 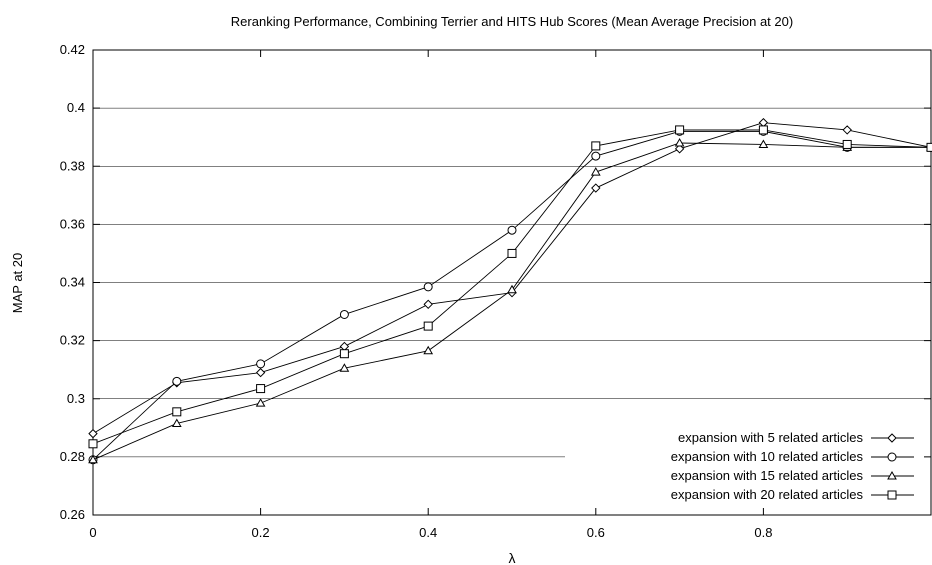 What do you see at coordinates (428, 532) in the screenshot?
I see `x-tick-label: 0.4` at bounding box center [428, 532].